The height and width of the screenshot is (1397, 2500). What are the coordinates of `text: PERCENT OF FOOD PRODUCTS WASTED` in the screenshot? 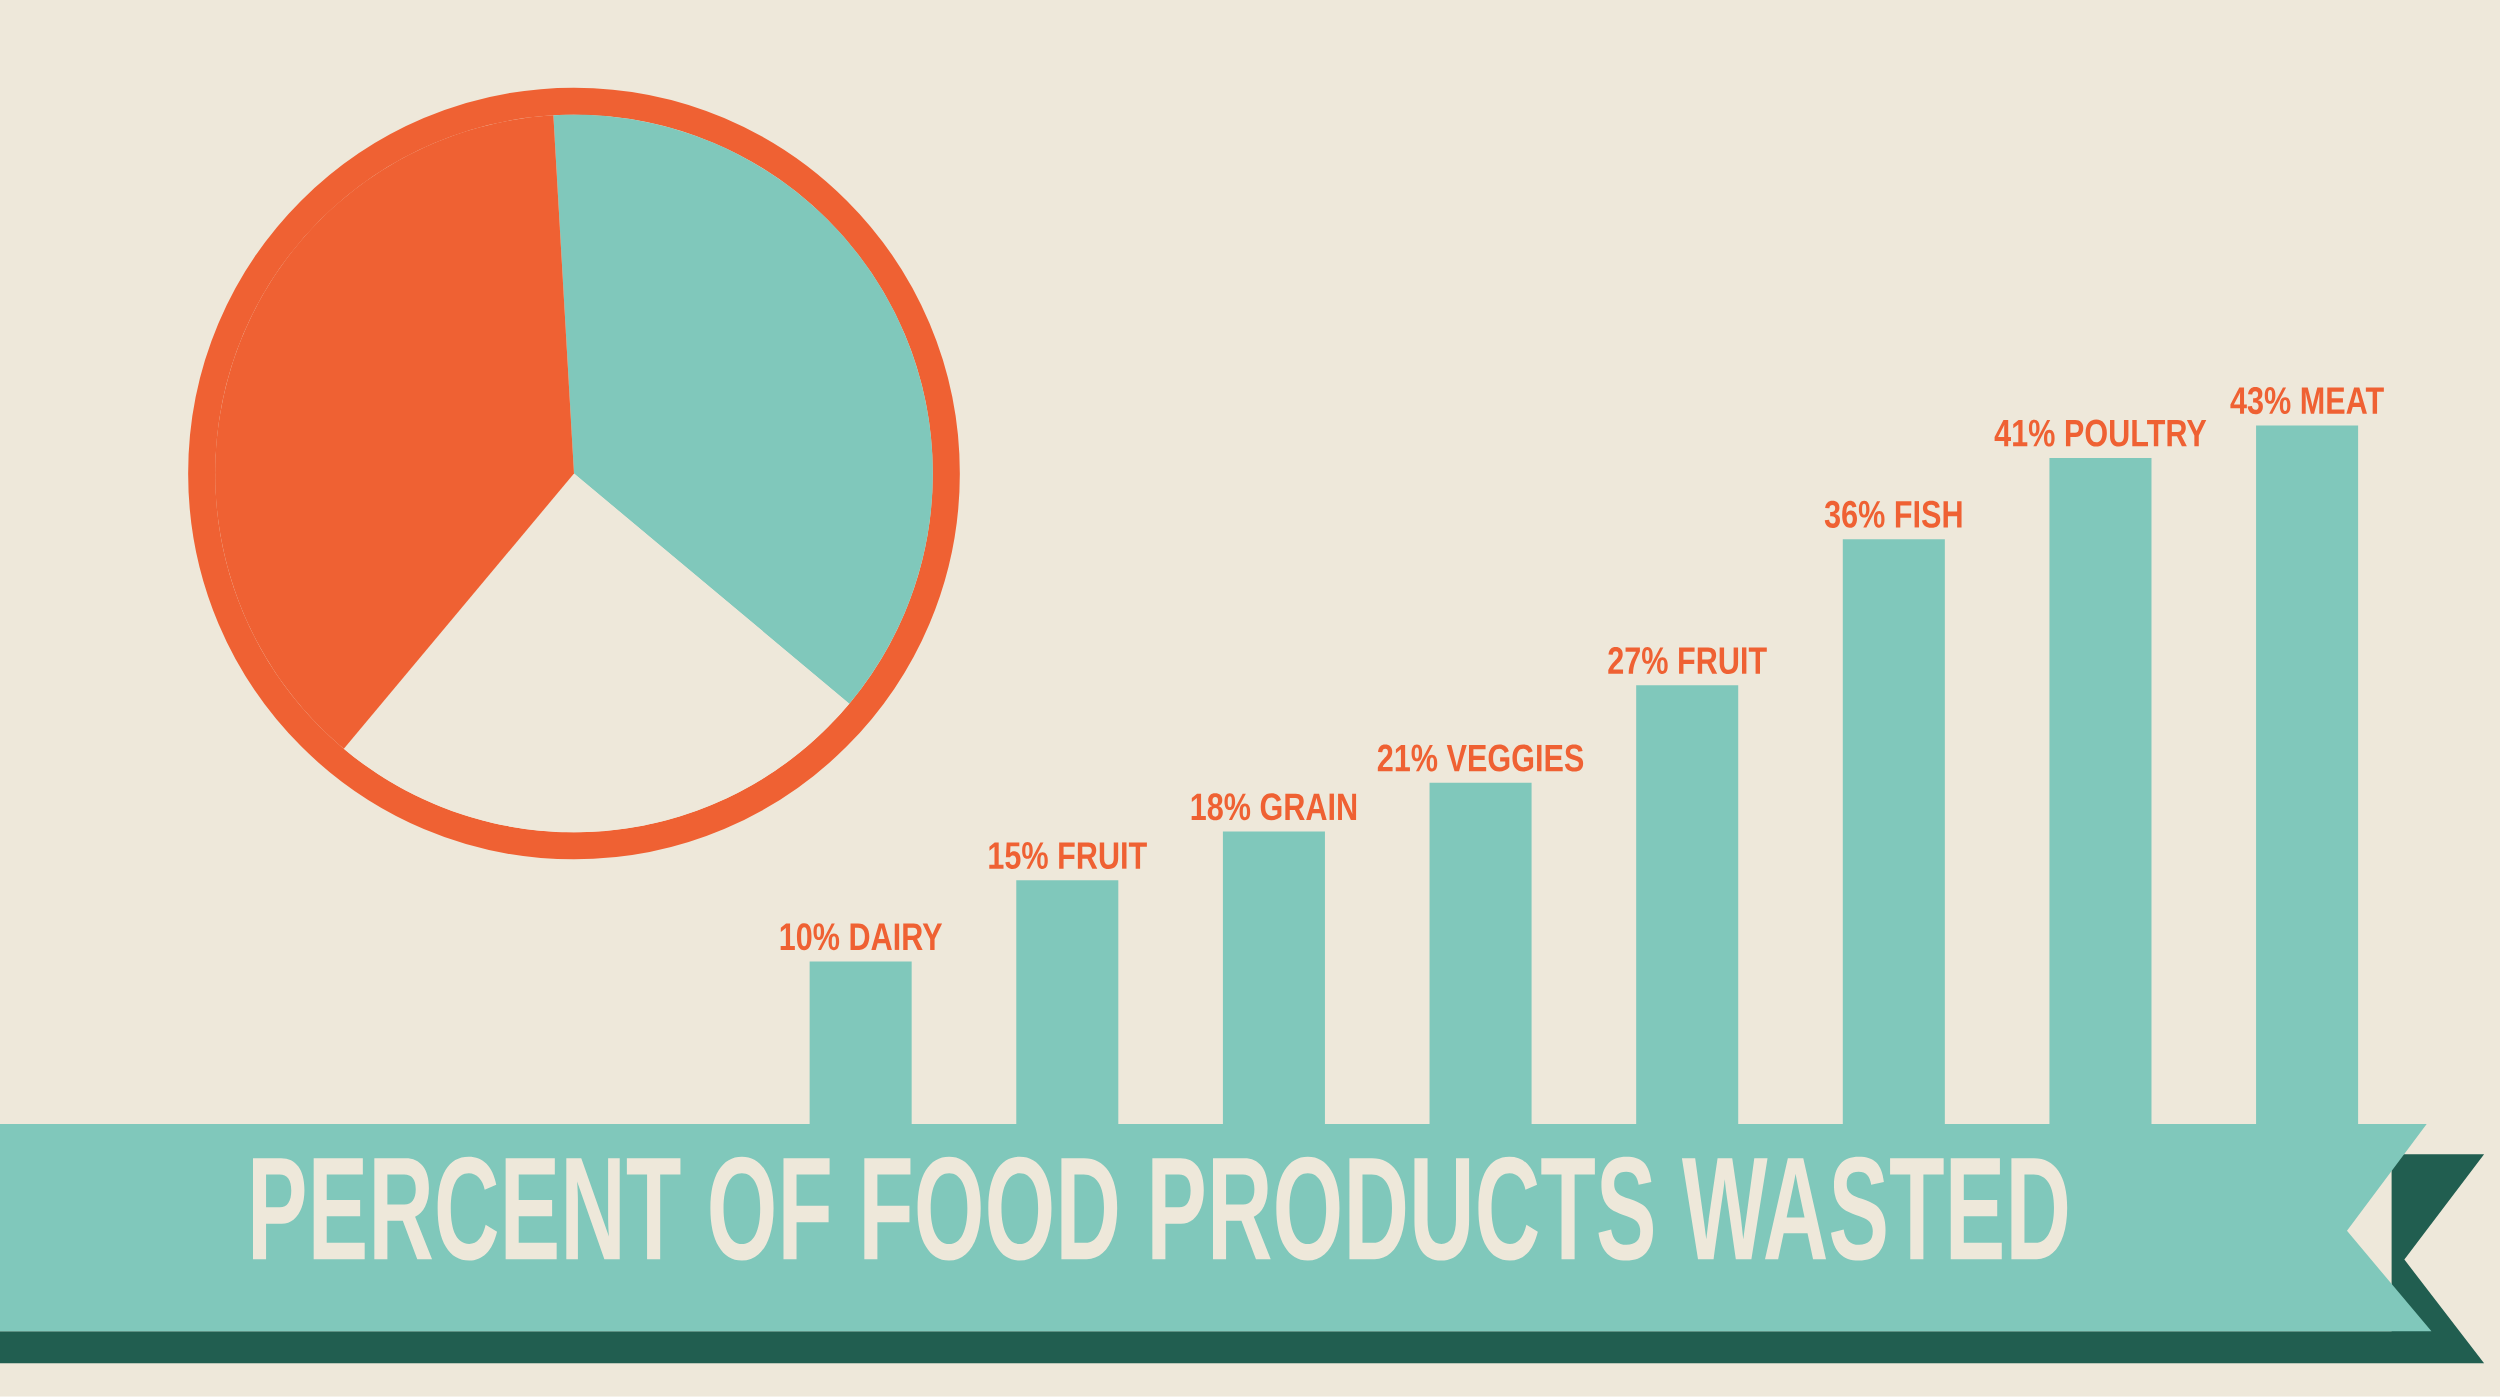 It's located at (1160, 1208).